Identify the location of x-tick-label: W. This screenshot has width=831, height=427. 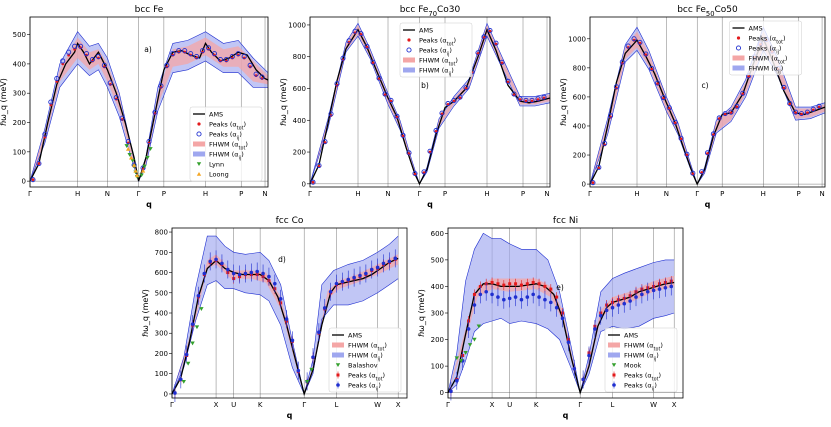
(377, 405).